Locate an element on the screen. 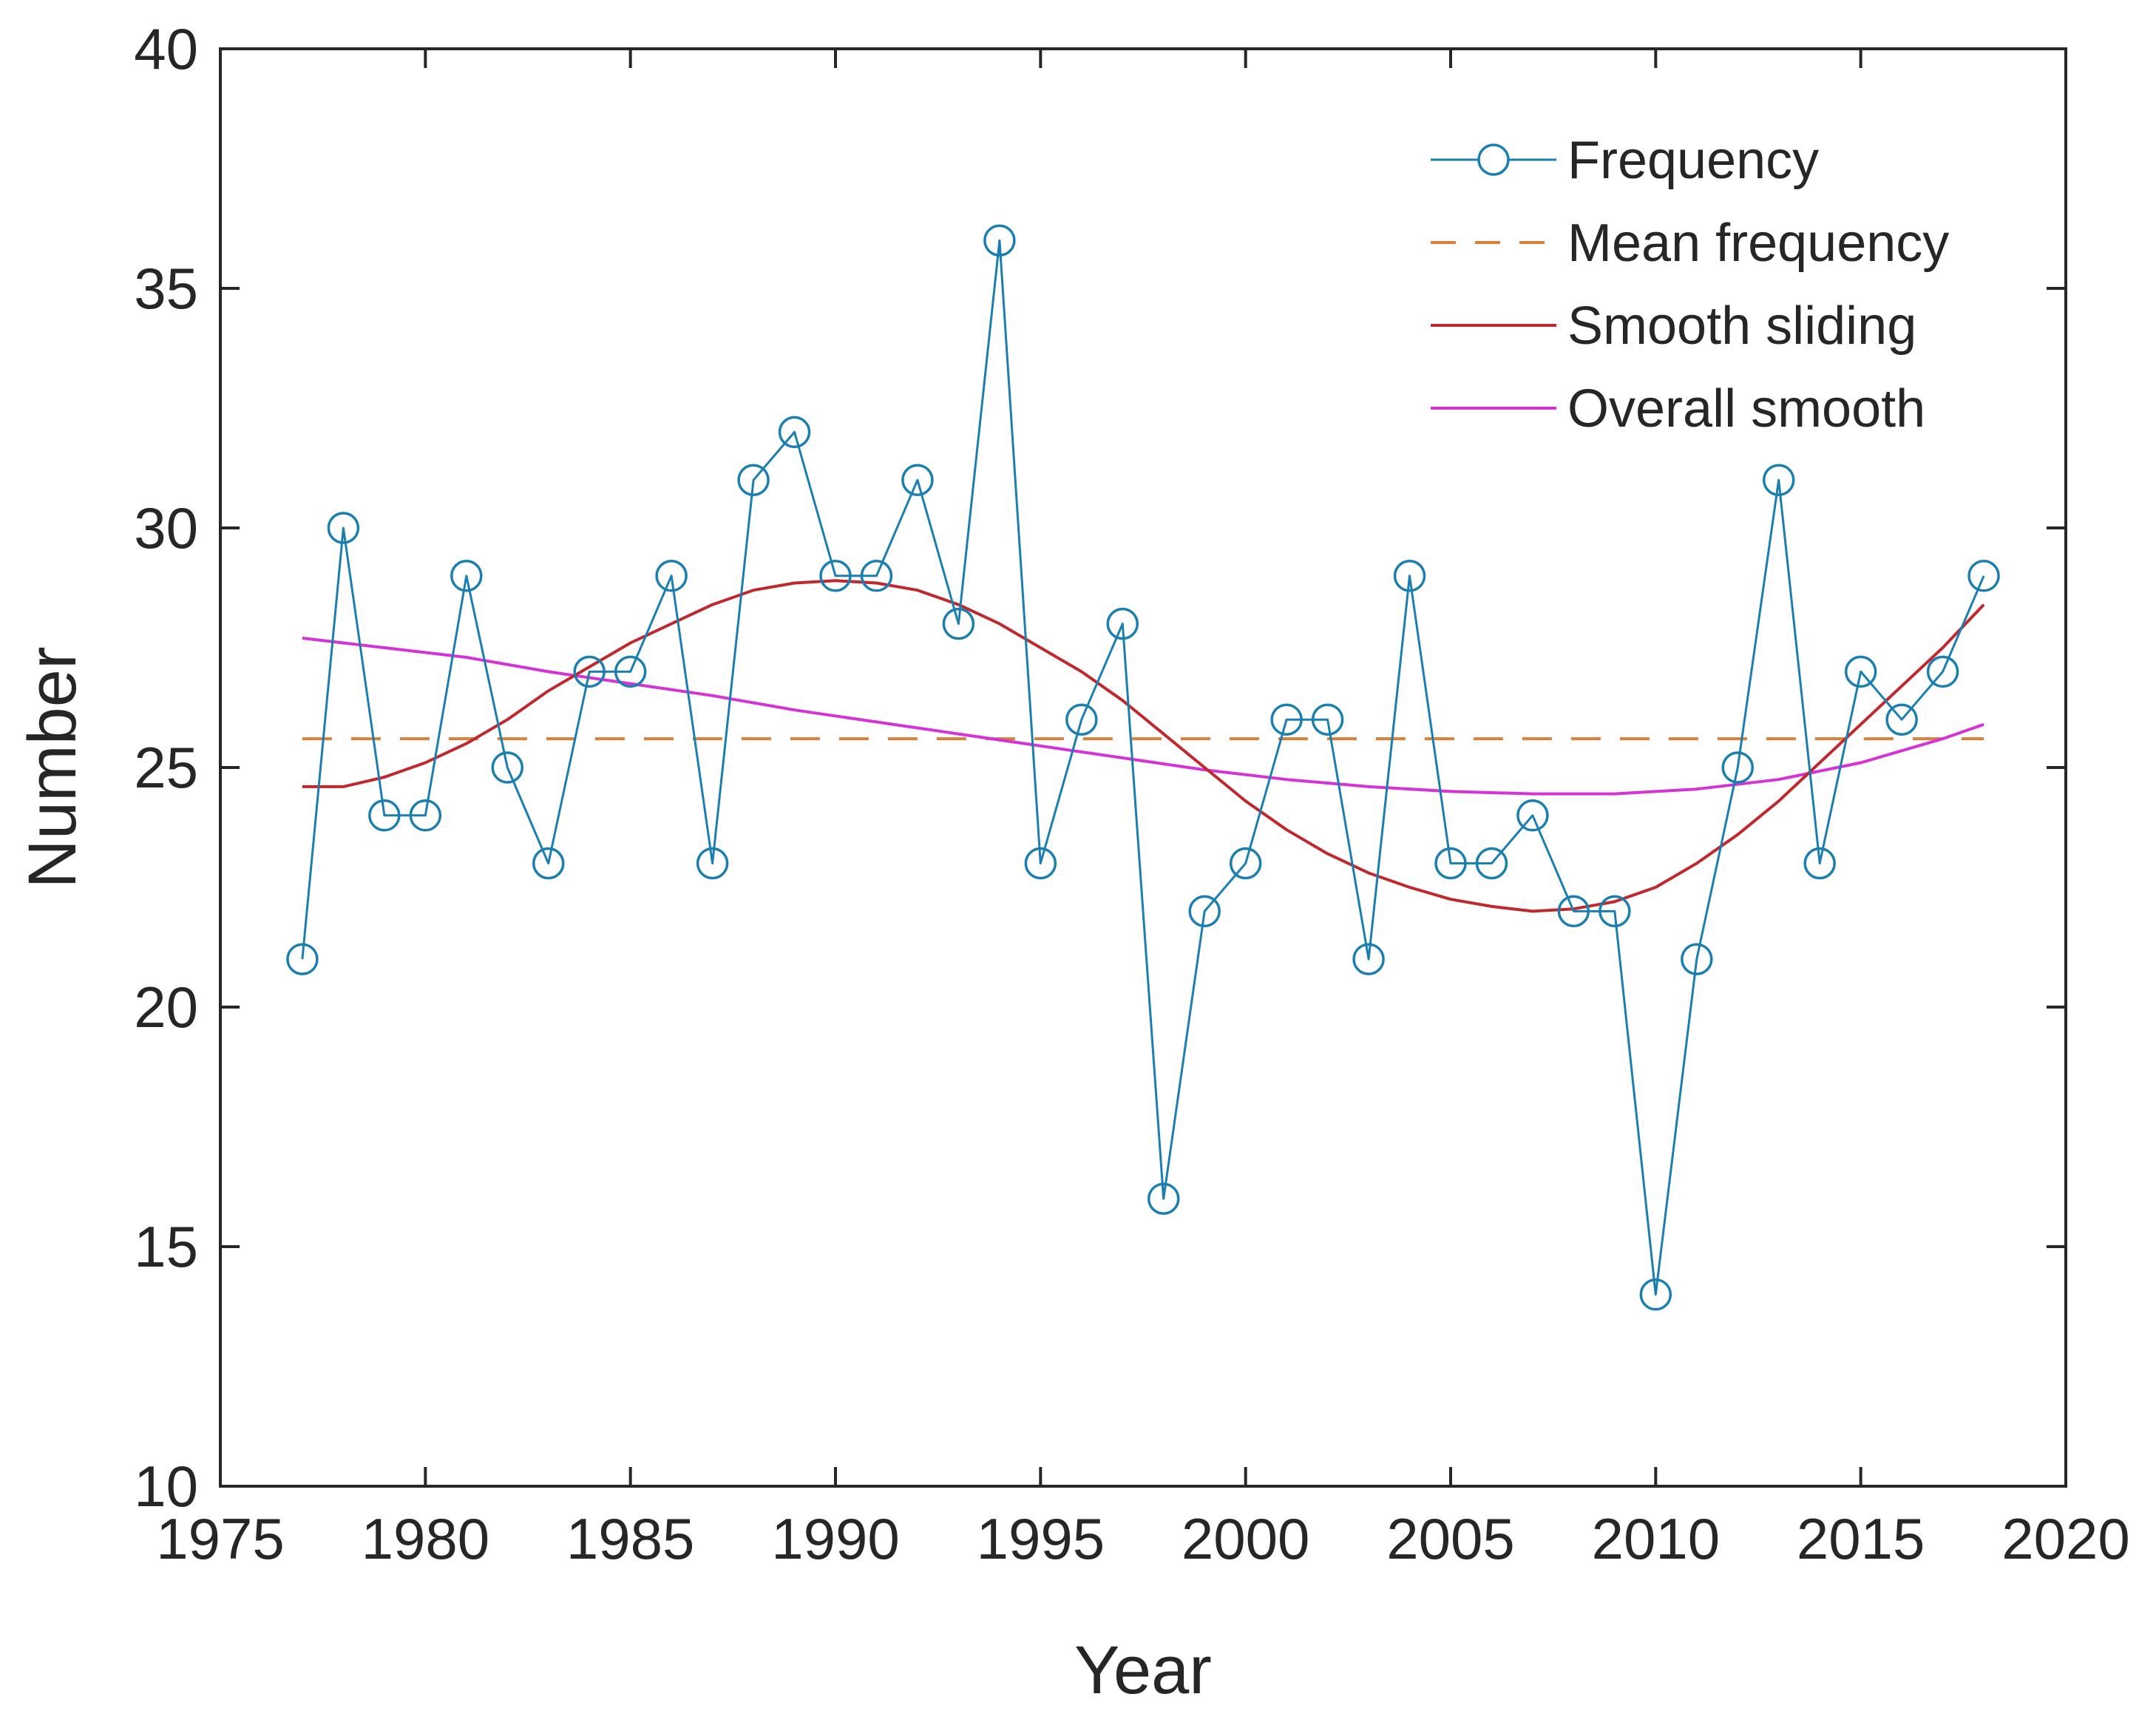 This screenshot has width=2156, height=1711. x-tick-label: 2000 is located at coordinates (1246, 1539).